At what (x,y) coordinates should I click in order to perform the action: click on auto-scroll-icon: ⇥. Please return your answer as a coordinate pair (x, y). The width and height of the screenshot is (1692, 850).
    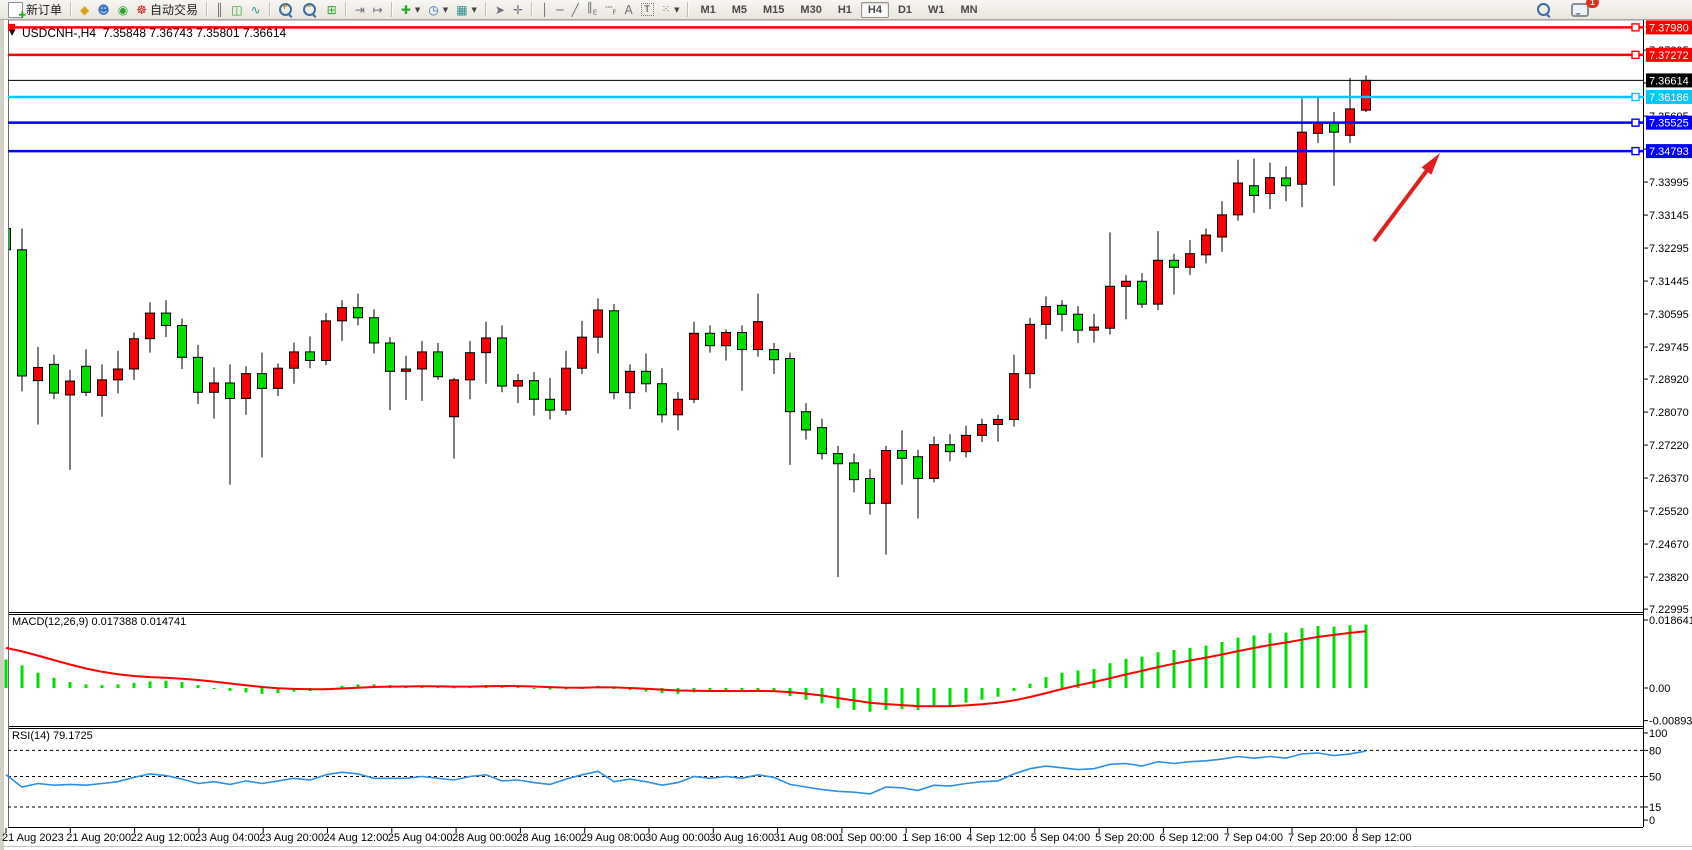
    Looking at the image, I should click on (359, 9).